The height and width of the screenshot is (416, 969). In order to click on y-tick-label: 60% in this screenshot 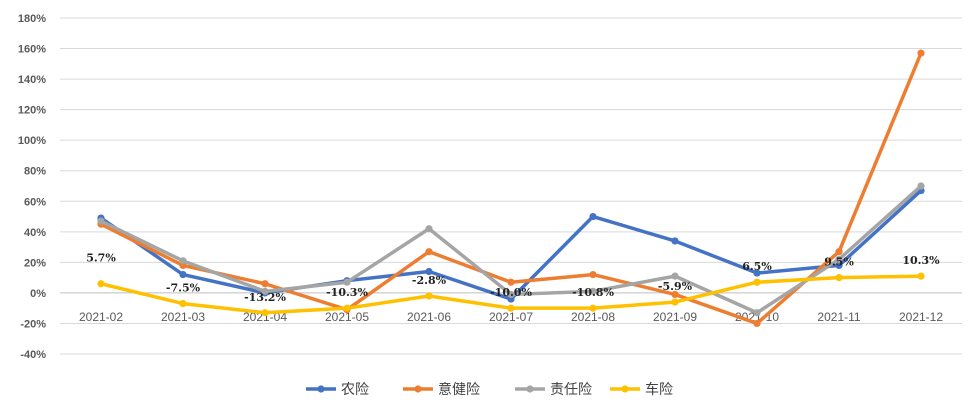, I will do `click(35, 202)`.